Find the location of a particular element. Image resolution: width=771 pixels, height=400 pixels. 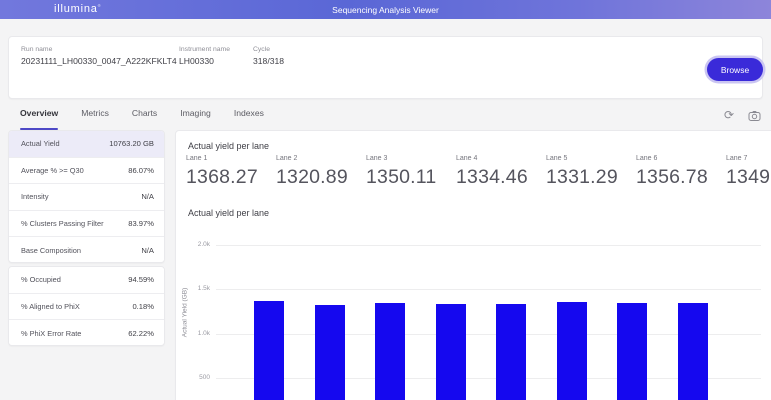

cycle-value: 318/318 is located at coordinates (269, 61).